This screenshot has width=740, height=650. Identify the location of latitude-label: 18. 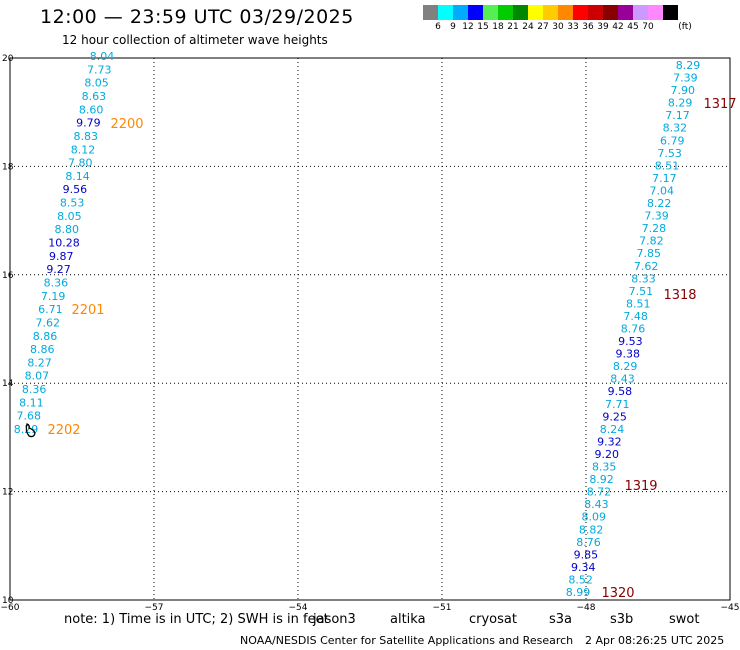
(8, 167).